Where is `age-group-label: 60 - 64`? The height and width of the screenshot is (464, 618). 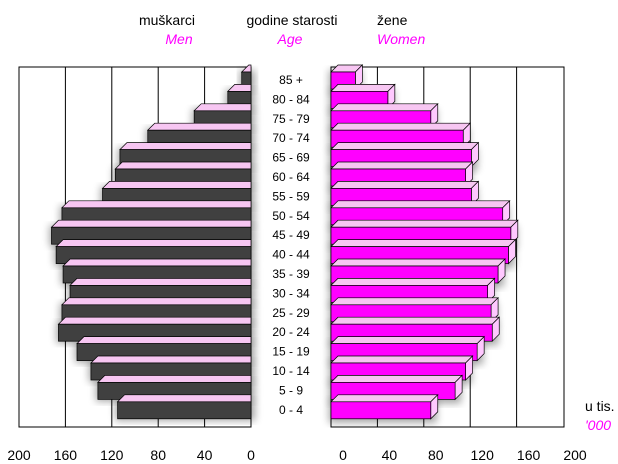 age-group-label: 60 - 64 is located at coordinates (291, 177).